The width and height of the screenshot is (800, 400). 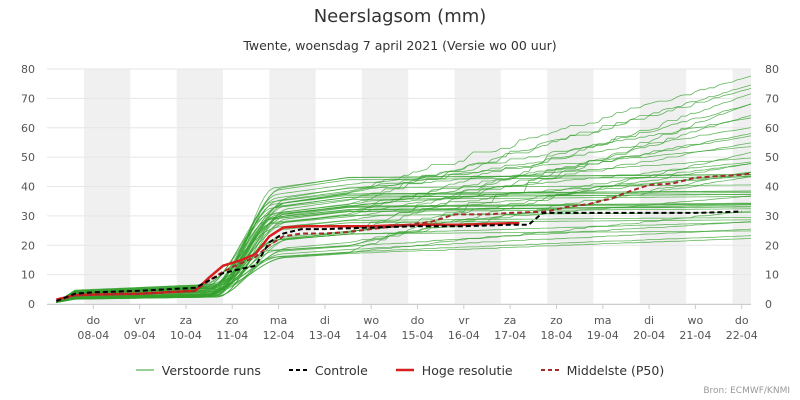 I want to click on y-tick-label-left: 30, so click(x=28, y=216).